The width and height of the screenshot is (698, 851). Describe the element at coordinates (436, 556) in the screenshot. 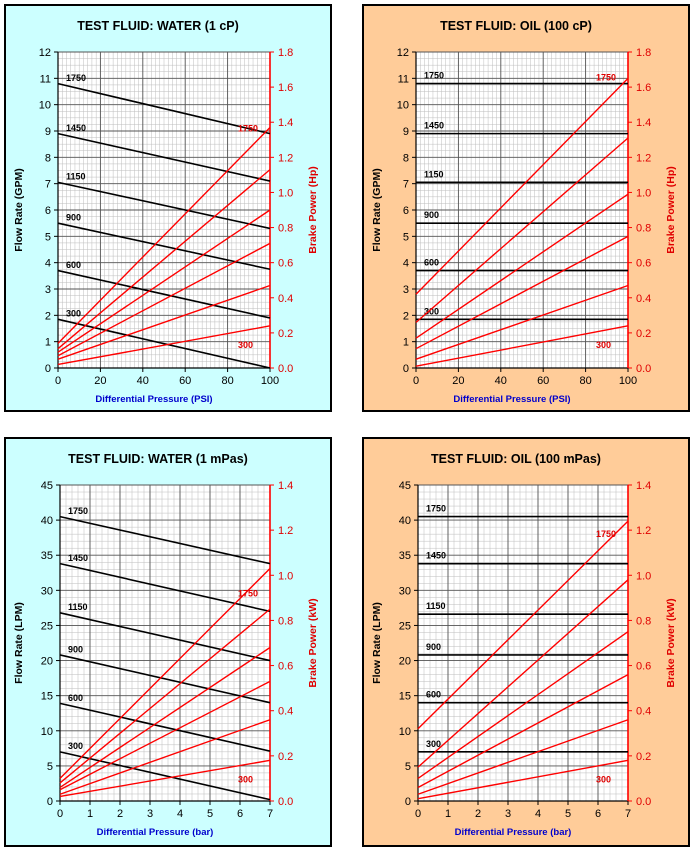

I see `flow-line-label: 1450` at that location.